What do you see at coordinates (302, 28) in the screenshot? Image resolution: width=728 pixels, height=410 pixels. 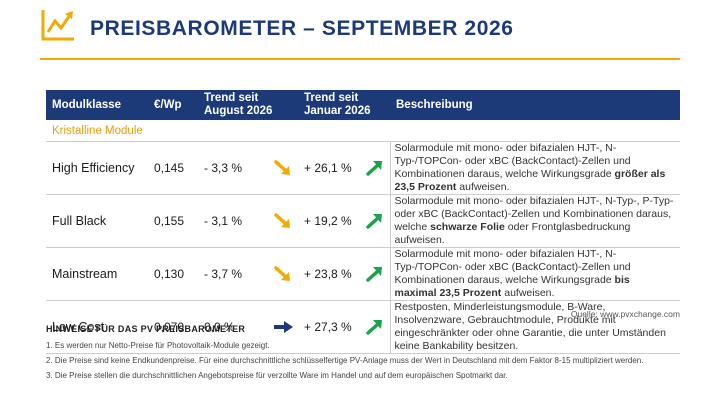 I see `page-title: PREISBAROMETER – SEPTEMBER 2026` at bounding box center [302, 28].